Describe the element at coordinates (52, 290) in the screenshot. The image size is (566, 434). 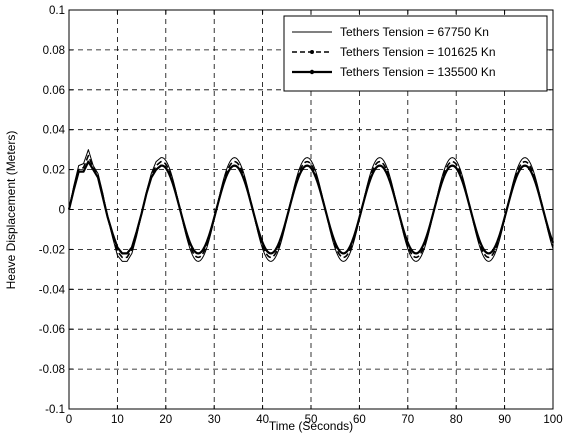
I see `y-tick-label: -0.04` at that location.